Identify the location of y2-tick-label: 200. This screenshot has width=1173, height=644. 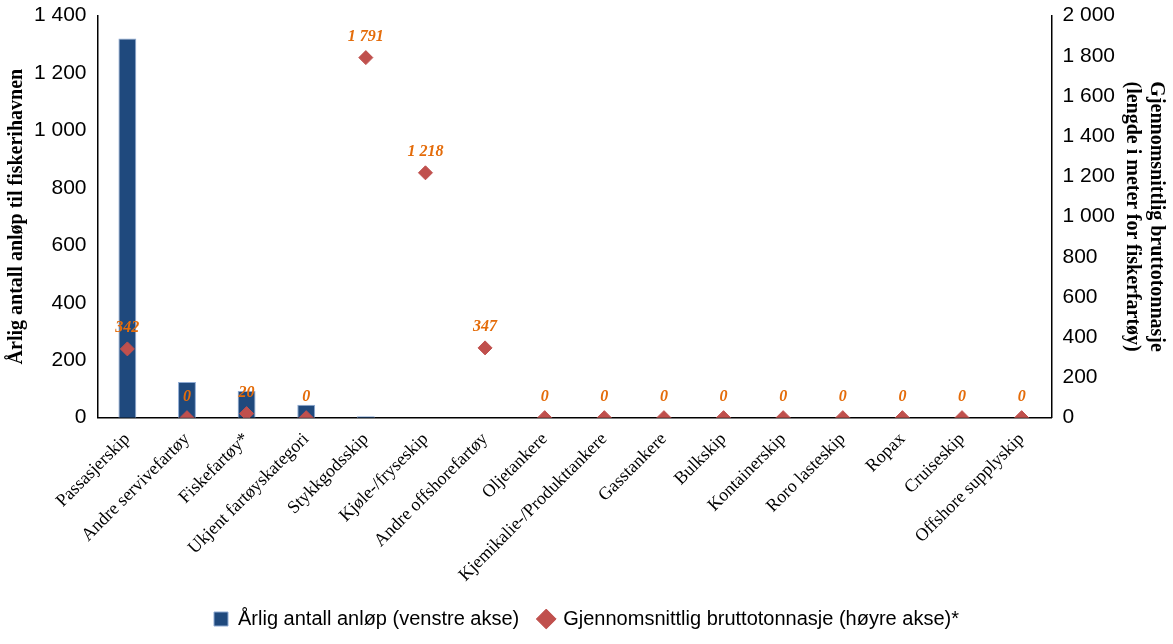
(1080, 376).